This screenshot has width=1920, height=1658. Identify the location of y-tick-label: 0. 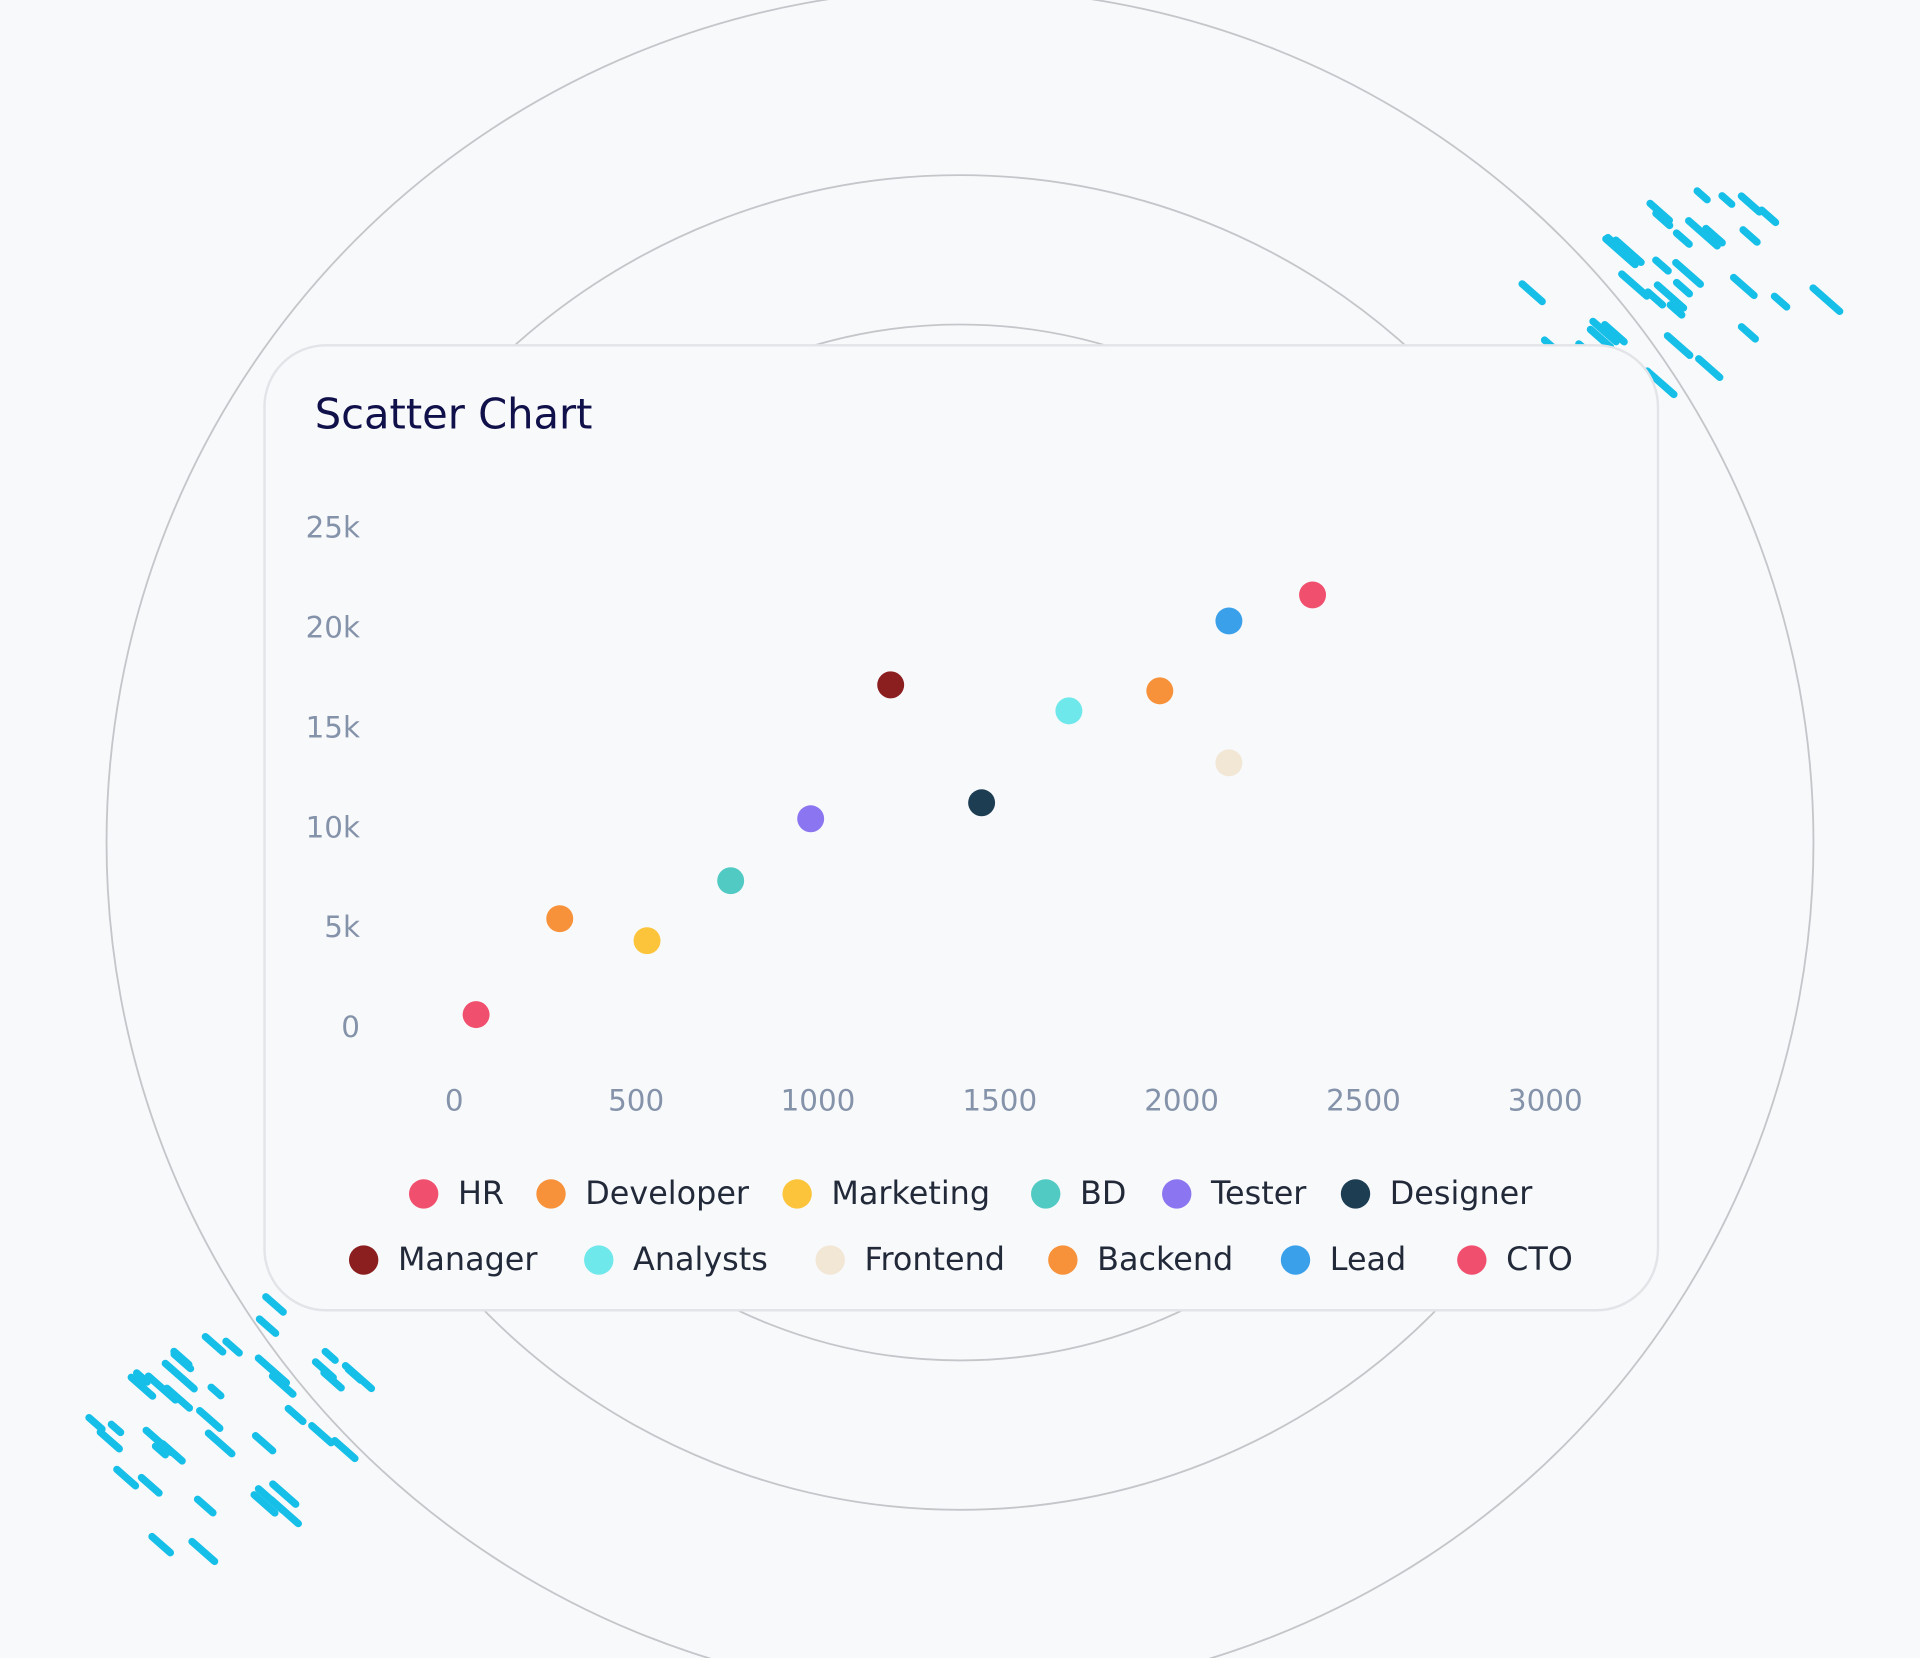
(350, 1027).